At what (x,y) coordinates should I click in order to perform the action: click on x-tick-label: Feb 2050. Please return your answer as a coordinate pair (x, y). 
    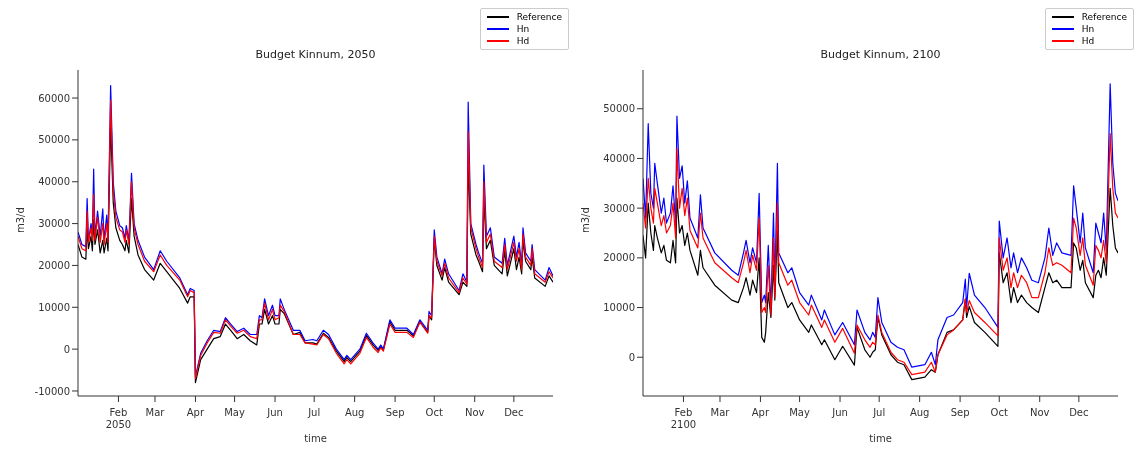
    Looking at the image, I should click on (118, 418).